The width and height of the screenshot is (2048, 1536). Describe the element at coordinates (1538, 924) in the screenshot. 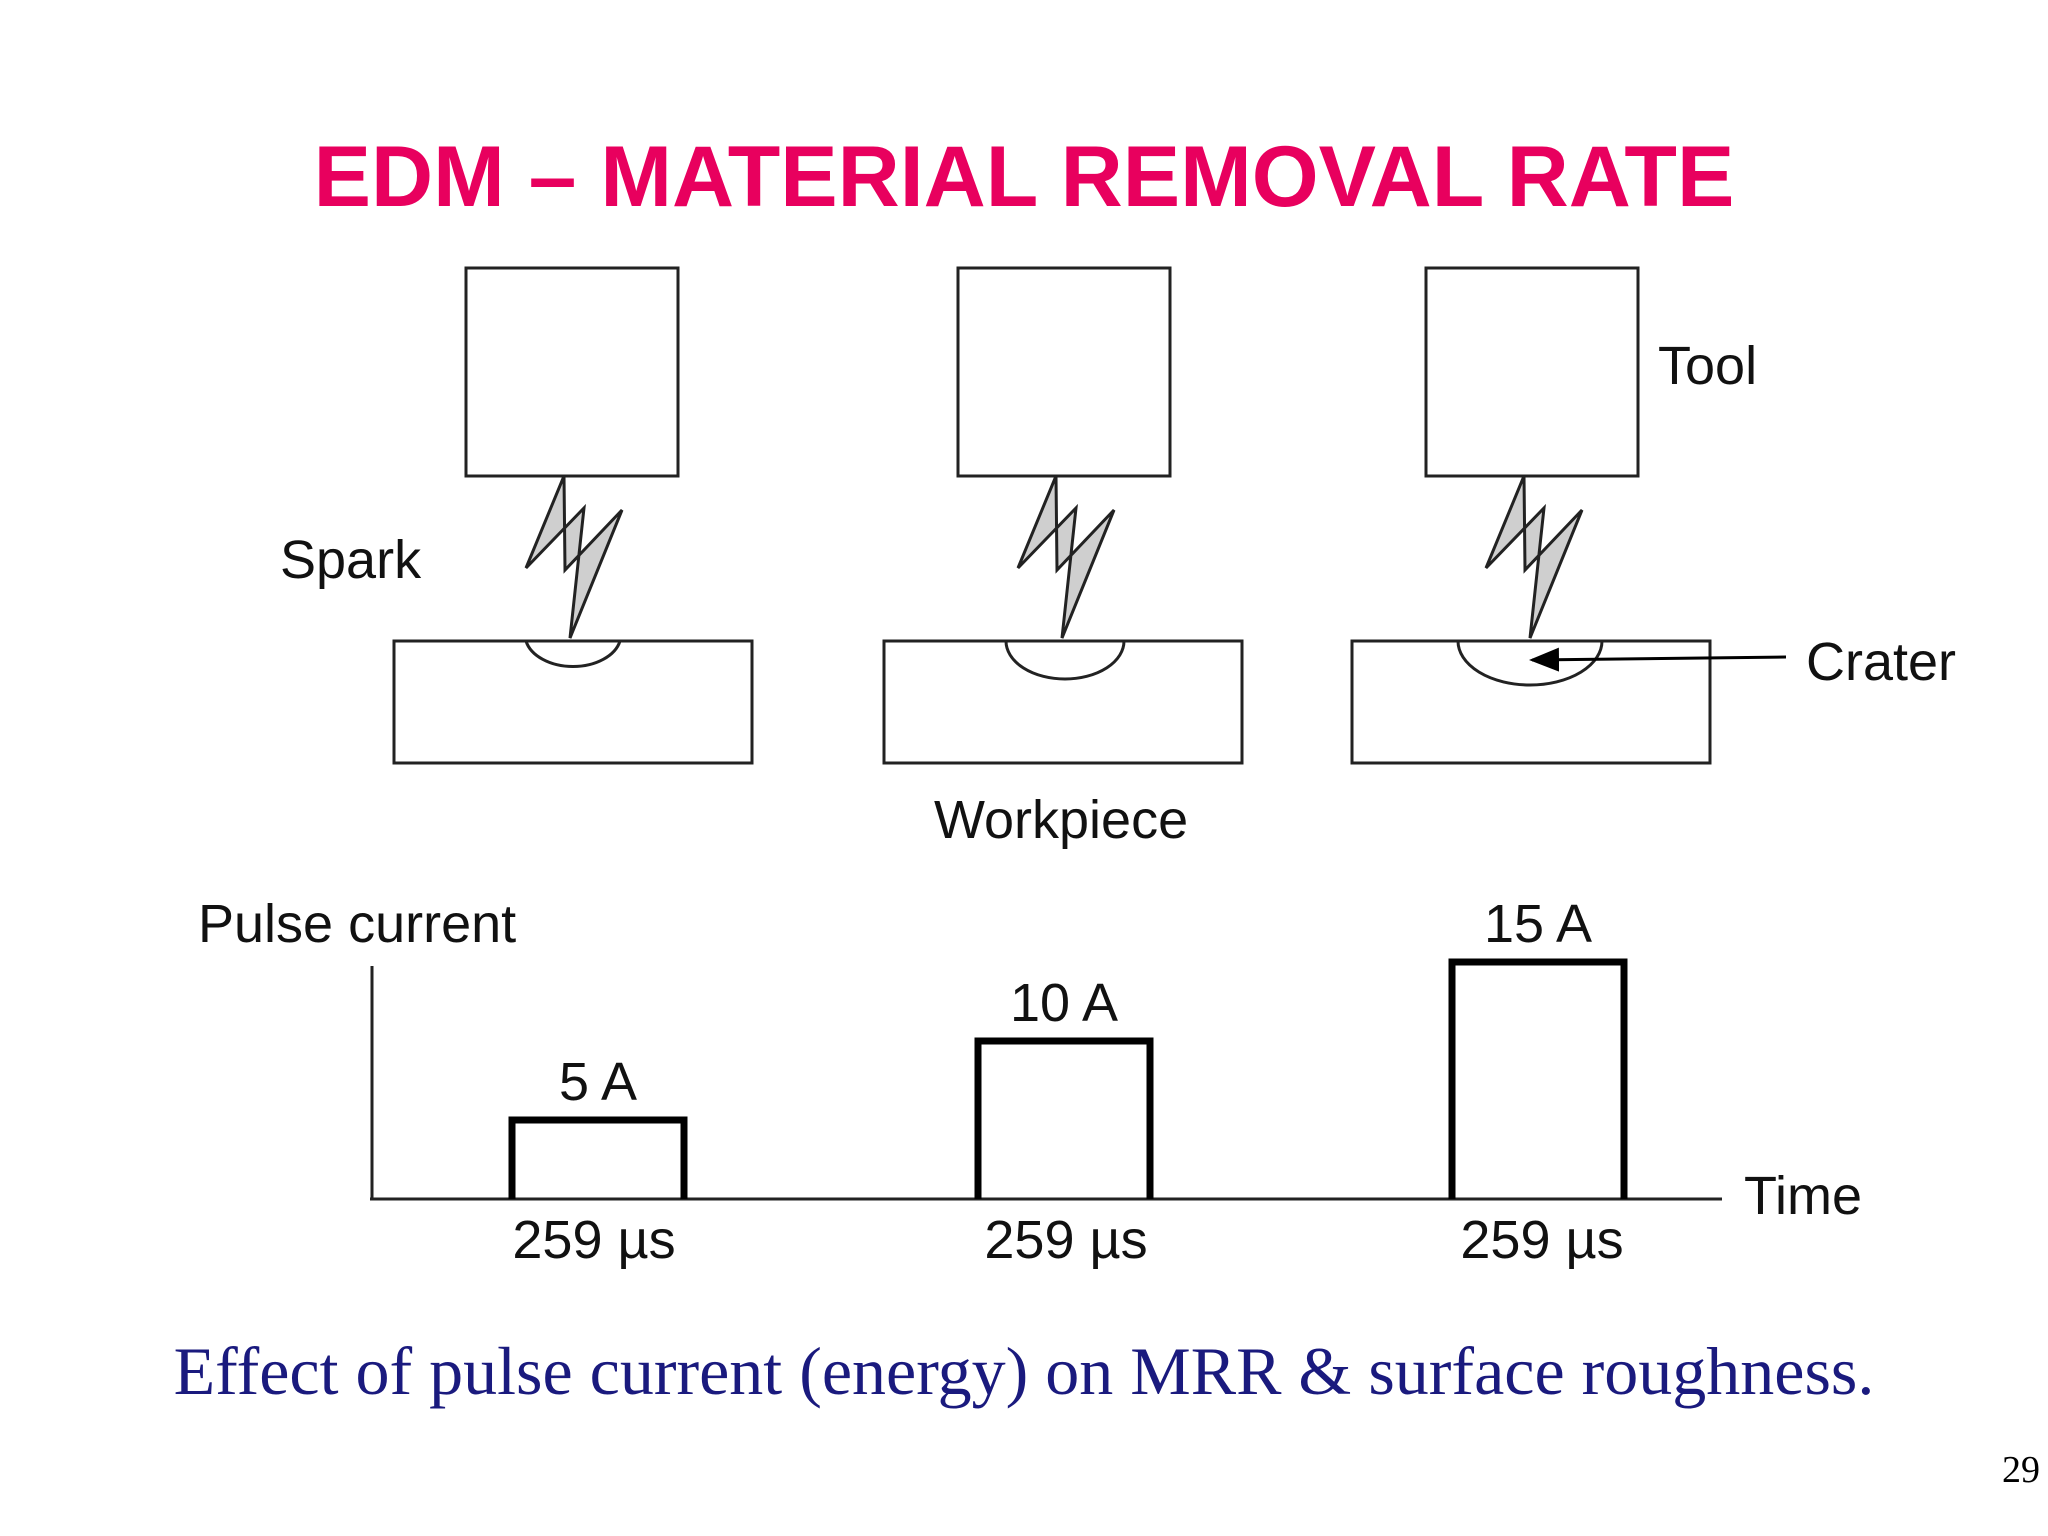

I see `pulse-current-label-15a: 15 A` at that location.